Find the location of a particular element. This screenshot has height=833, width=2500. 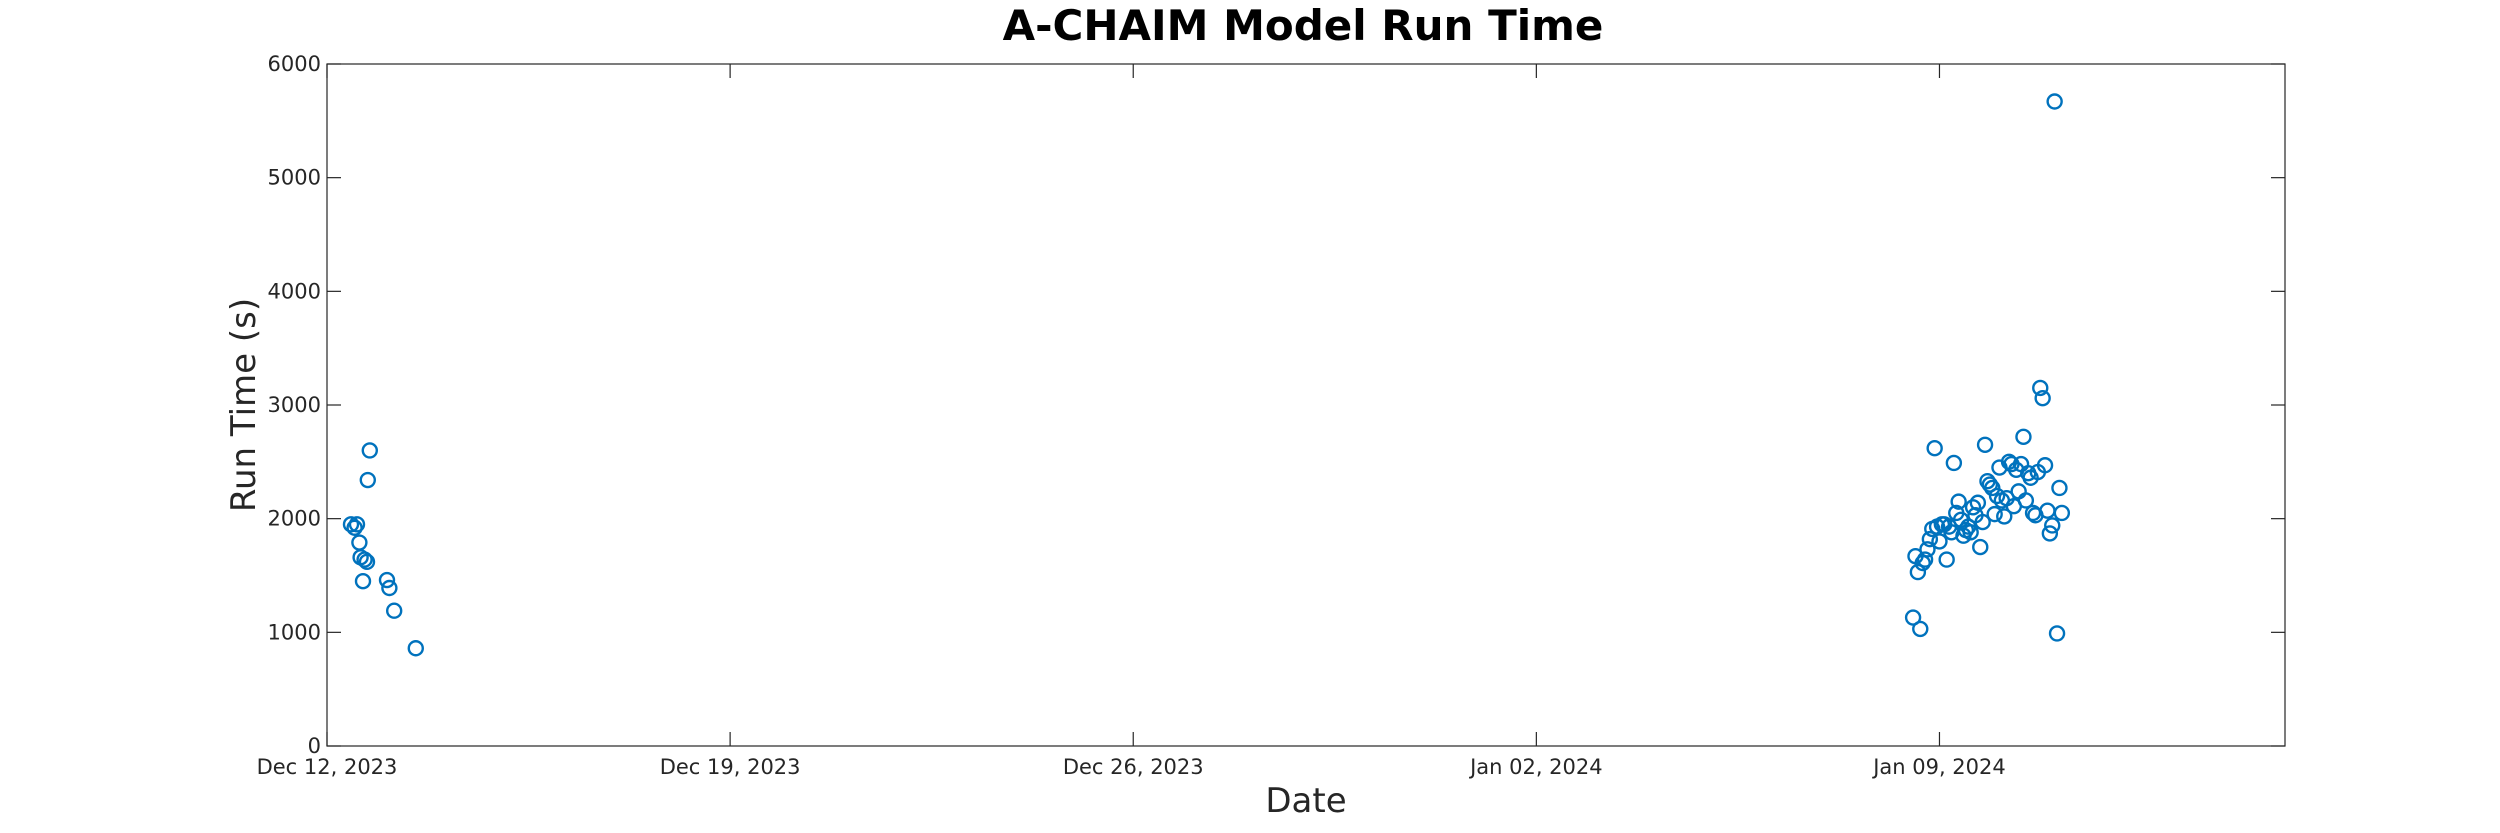

x-axis-label: Date is located at coordinates (1305, 801).